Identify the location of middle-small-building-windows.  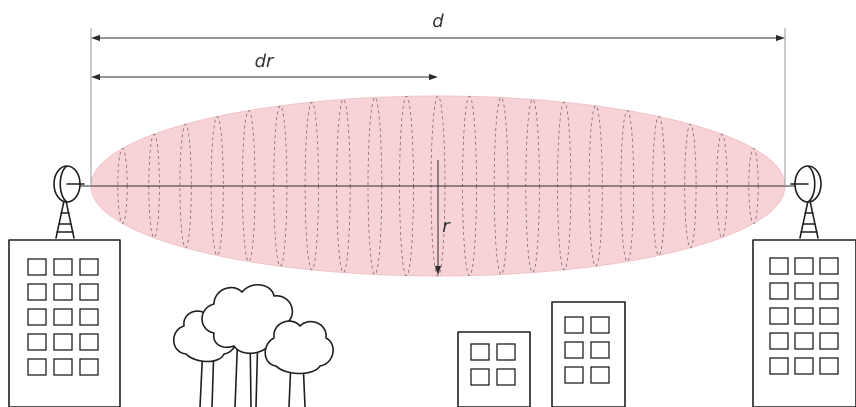
(493, 364).